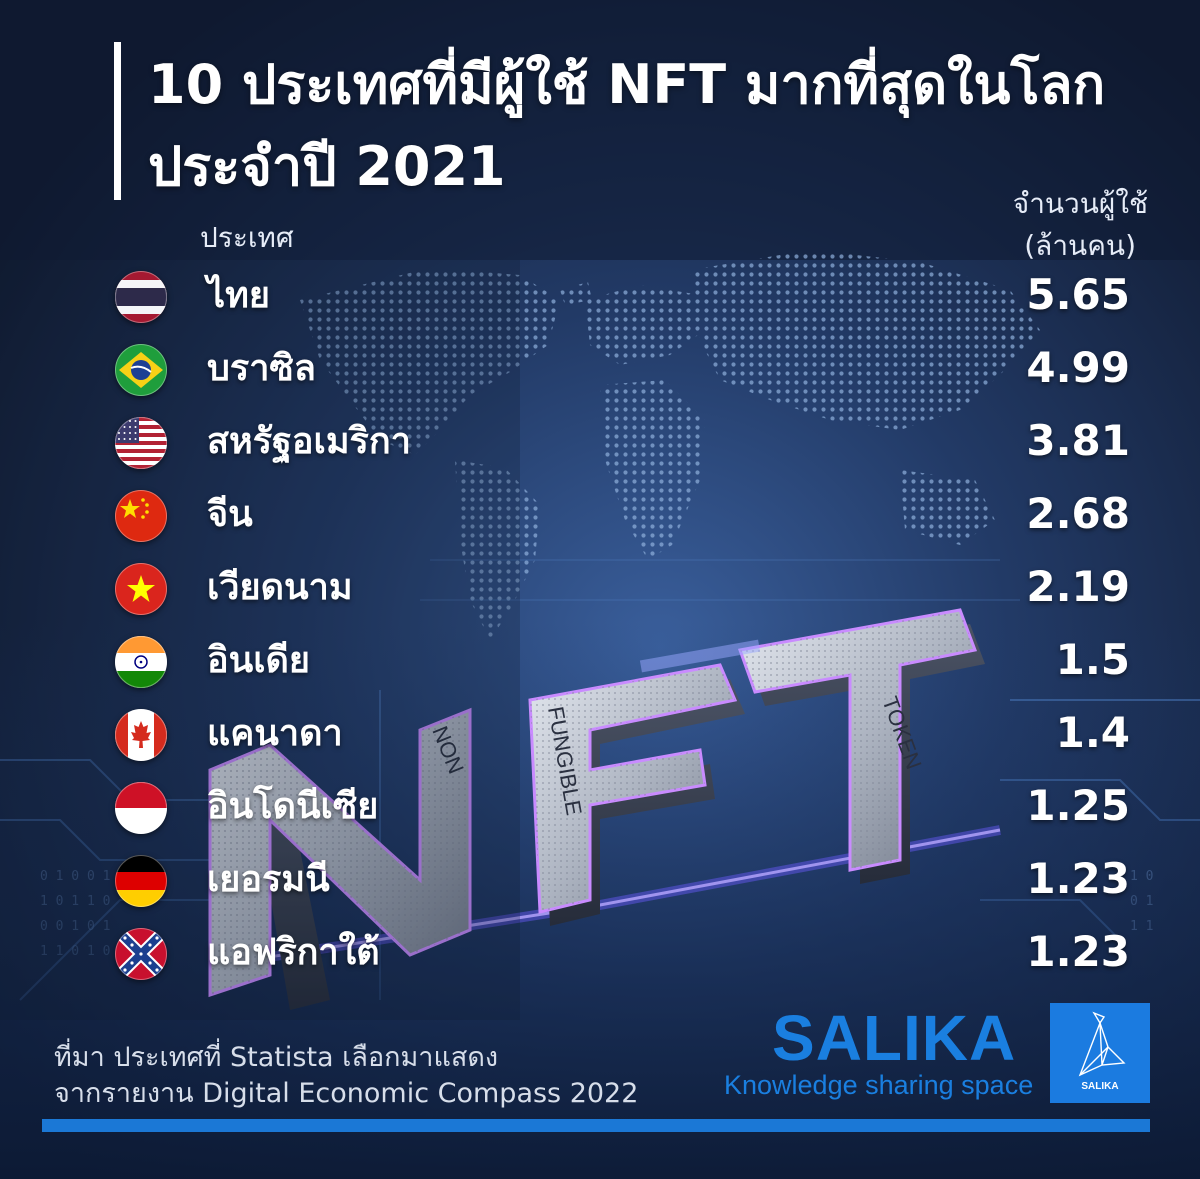 The width and height of the screenshot is (1200, 1179). I want to click on flag-south-africa-icon, so click(141, 954).